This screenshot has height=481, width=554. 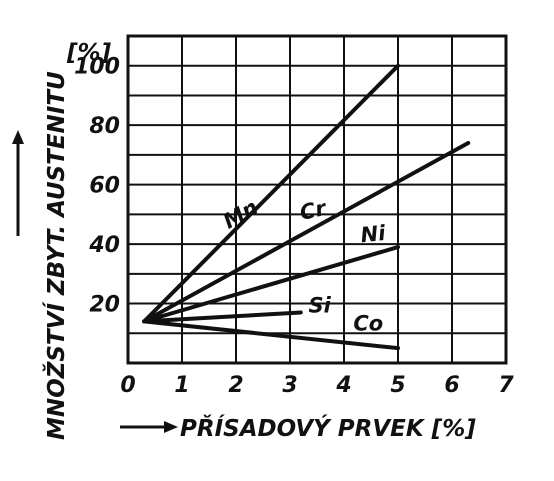 What do you see at coordinates (289, 385) in the screenshot?
I see `x-tick-label: 3` at bounding box center [289, 385].